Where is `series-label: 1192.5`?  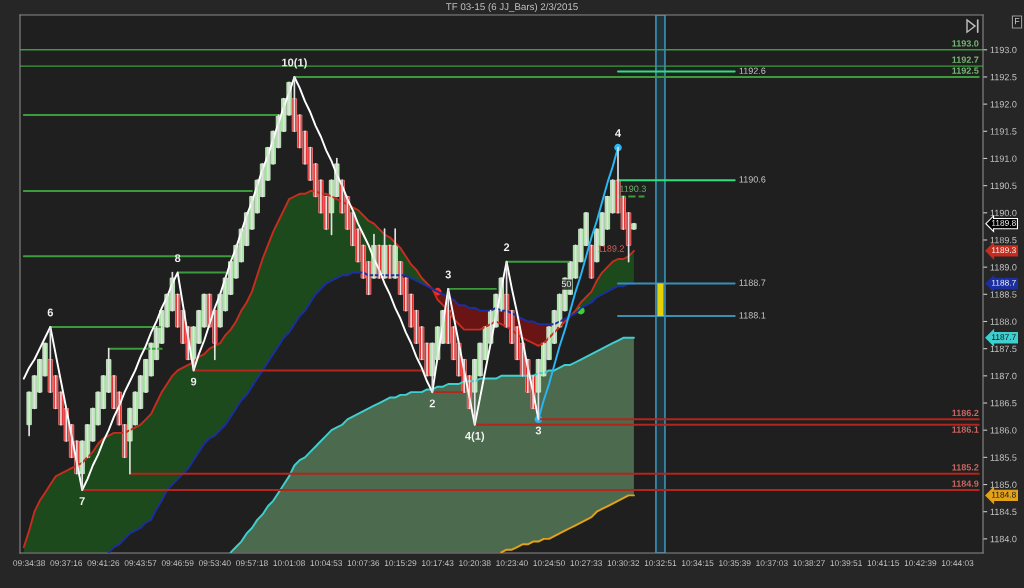
series-label: 1192.5 is located at coordinates (965, 70).